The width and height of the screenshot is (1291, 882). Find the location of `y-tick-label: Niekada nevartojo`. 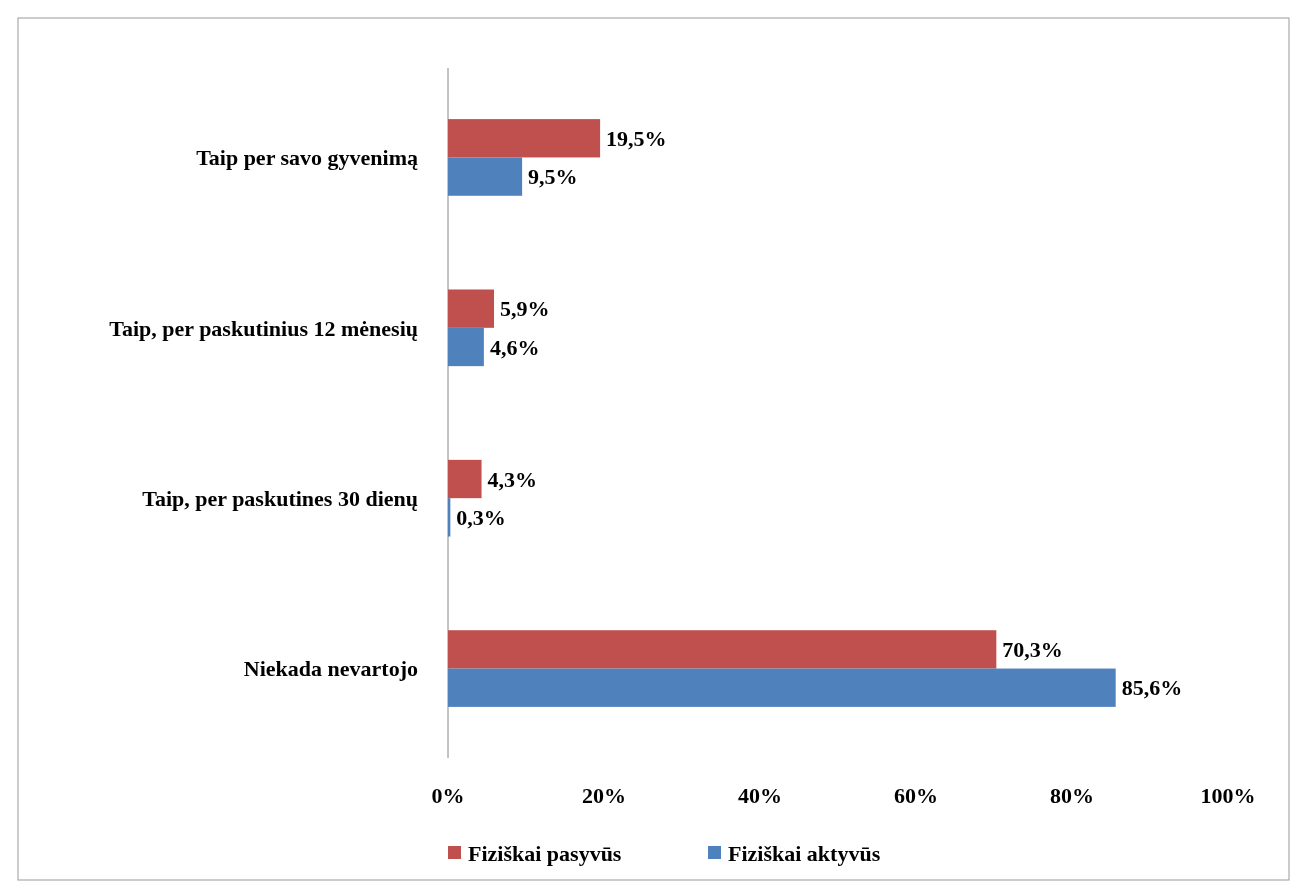

y-tick-label: Niekada nevartojo is located at coordinates (330, 669).